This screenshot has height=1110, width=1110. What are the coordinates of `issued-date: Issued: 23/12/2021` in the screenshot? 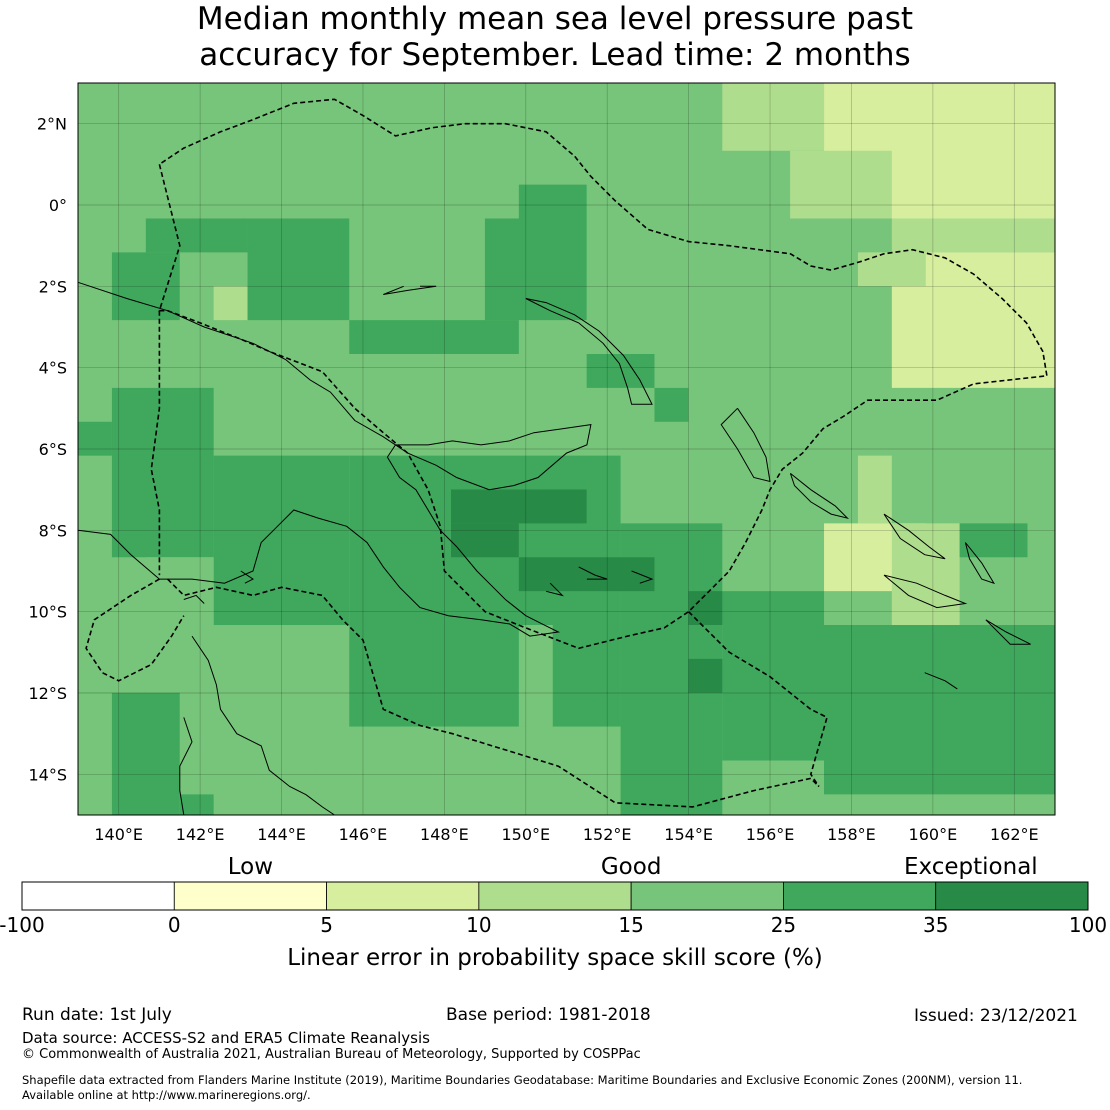 It's located at (996, 1016).